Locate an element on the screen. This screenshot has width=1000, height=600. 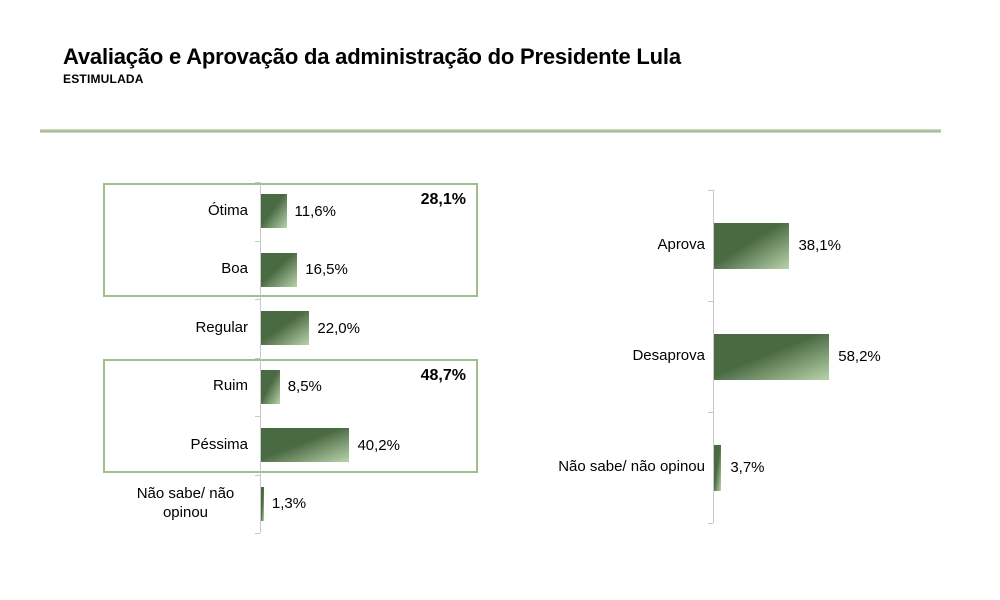
value-label: 38,1% is located at coordinates (819, 245).